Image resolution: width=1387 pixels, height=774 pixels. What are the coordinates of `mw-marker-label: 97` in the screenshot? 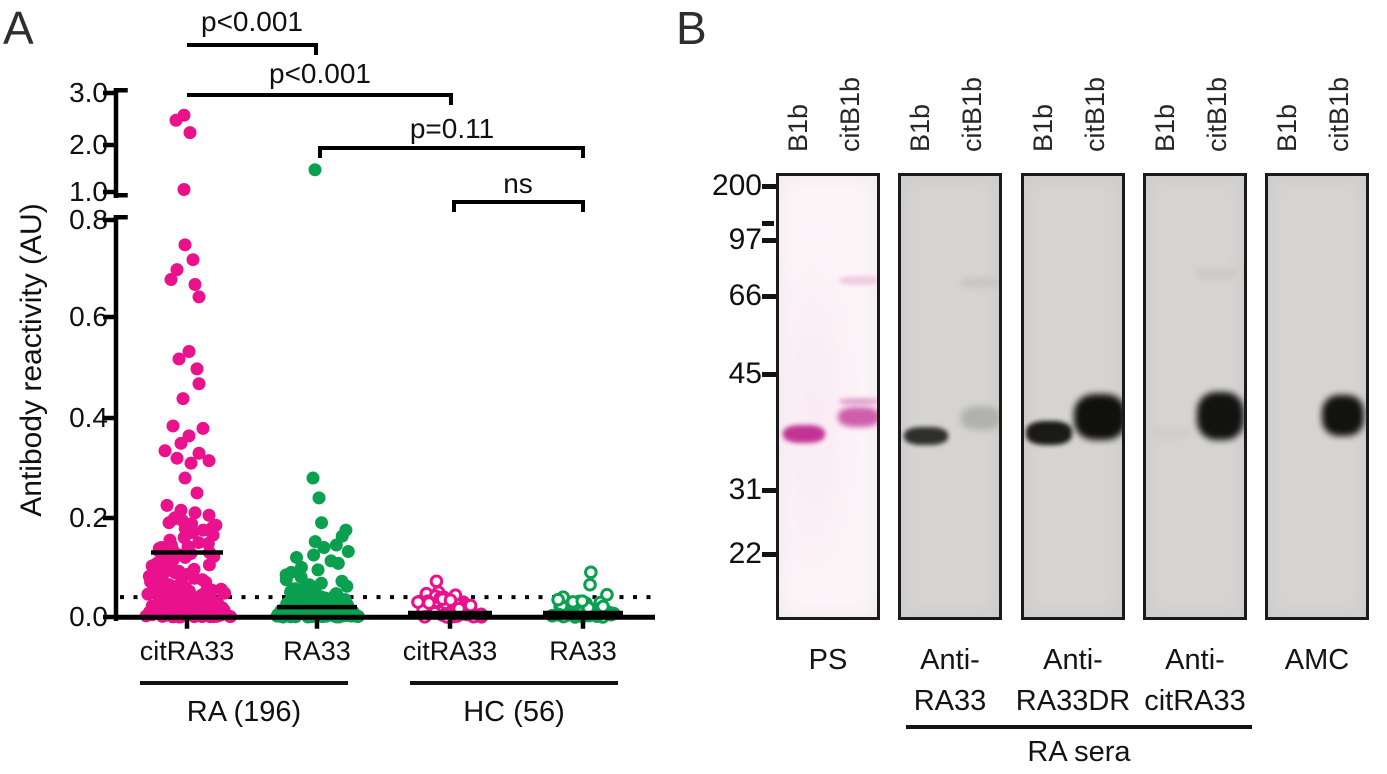 It's located at (745, 239).